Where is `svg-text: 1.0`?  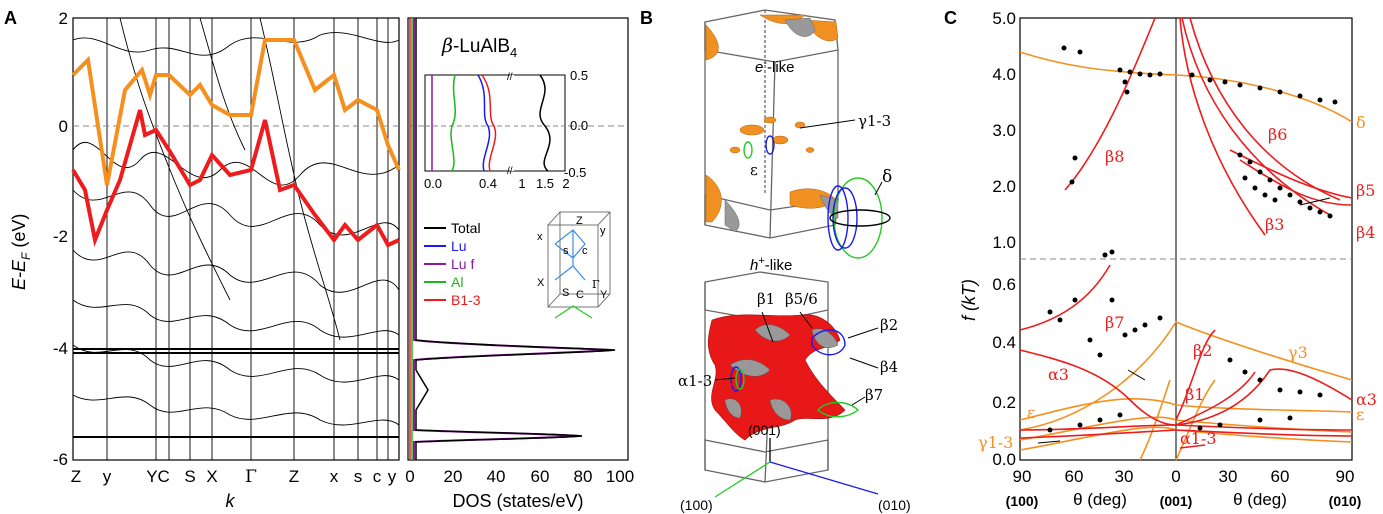
svg-text: 1.0 is located at coordinates (1004, 242).